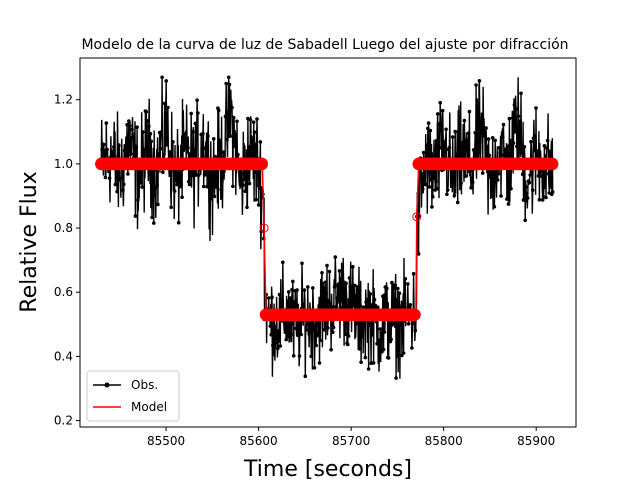  What do you see at coordinates (351, 441) in the screenshot?
I see `x-tick-label: 85700` at bounding box center [351, 441].